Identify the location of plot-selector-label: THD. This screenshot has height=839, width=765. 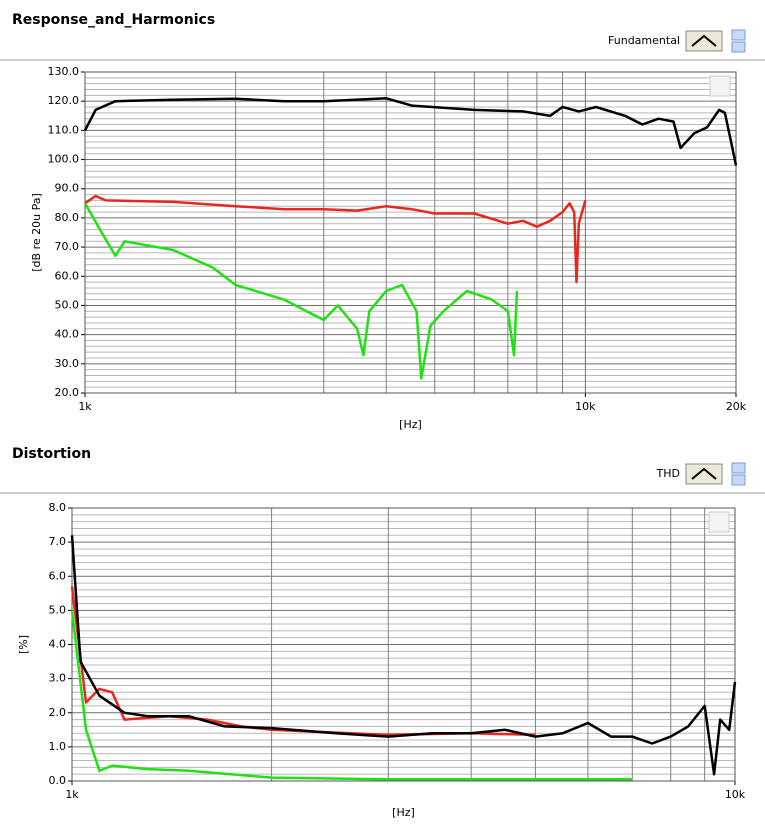
(668, 473).